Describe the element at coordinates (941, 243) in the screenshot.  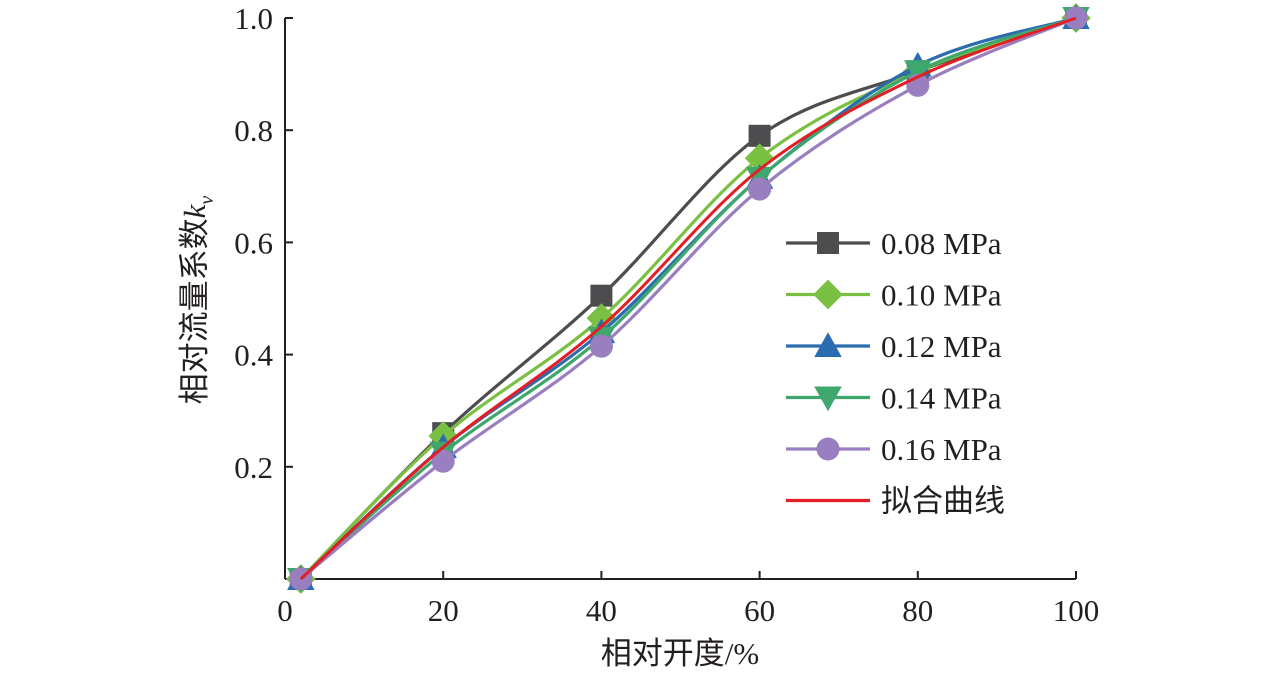
I see `legend-label: 0.08 MPa` at that location.